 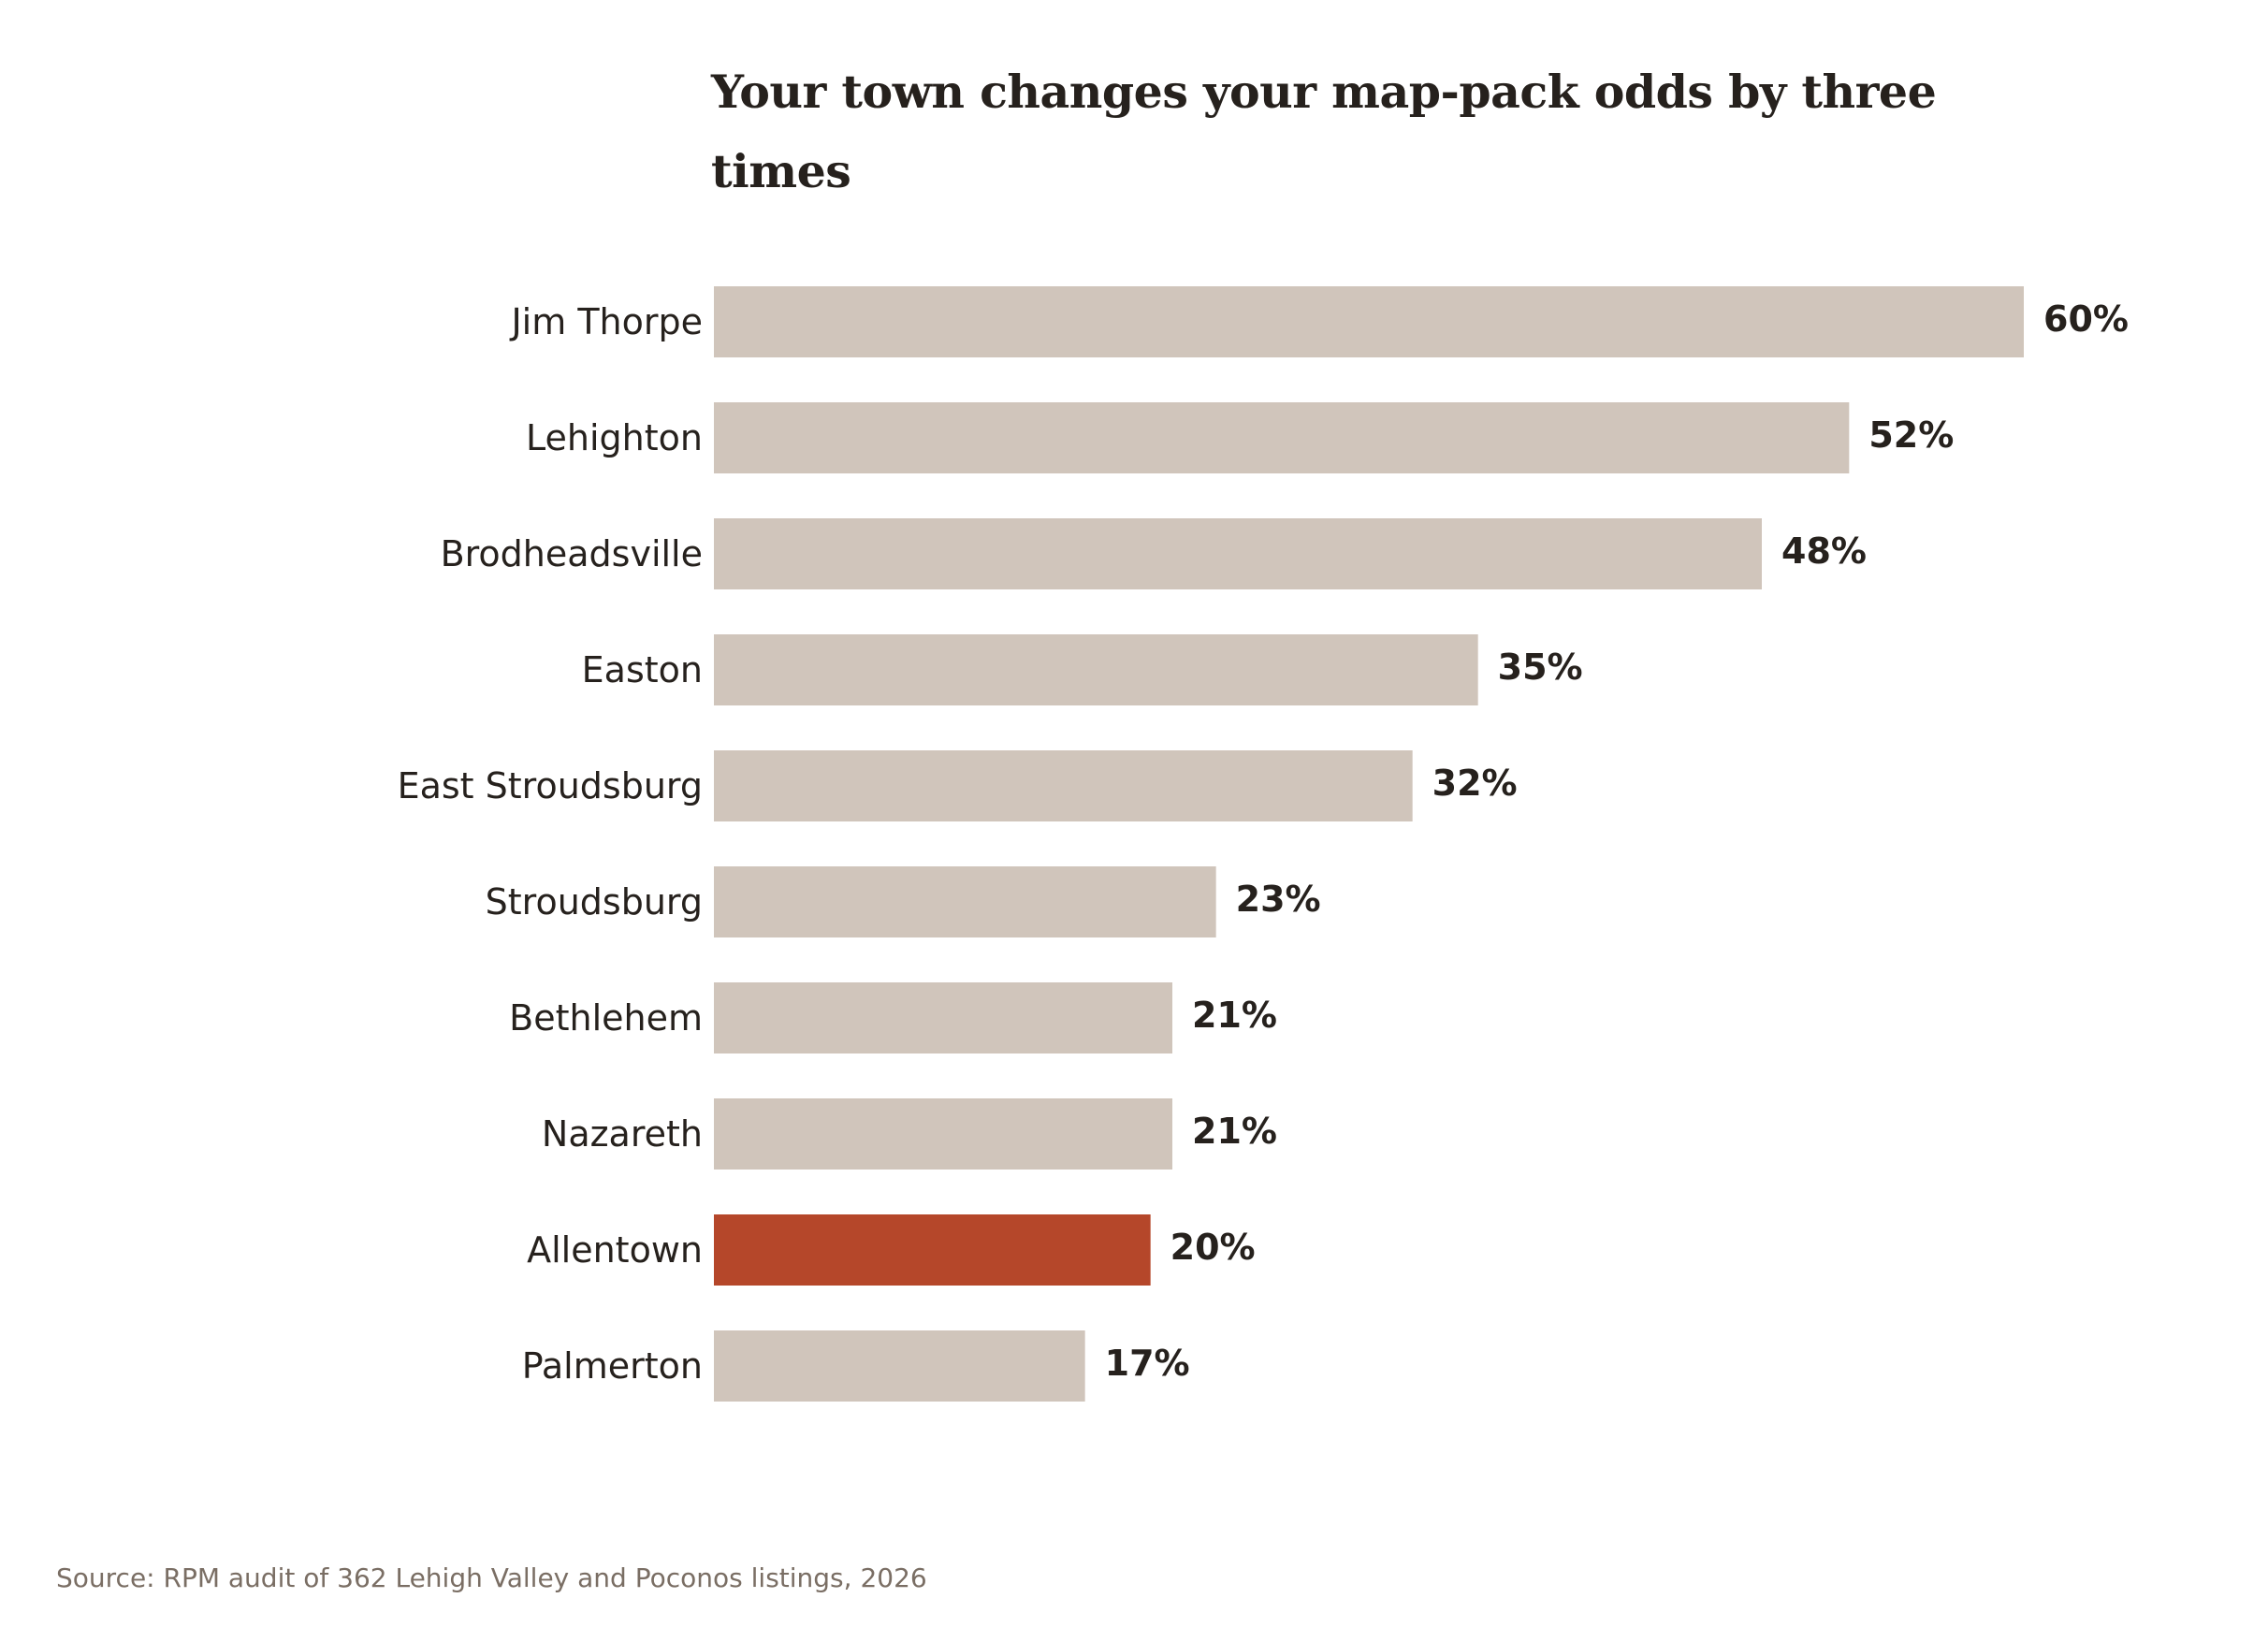 What do you see at coordinates (1475, 783) in the screenshot?
I see `value-label-east-stroudsburg: 32%` at bounding box center [1475, 783].